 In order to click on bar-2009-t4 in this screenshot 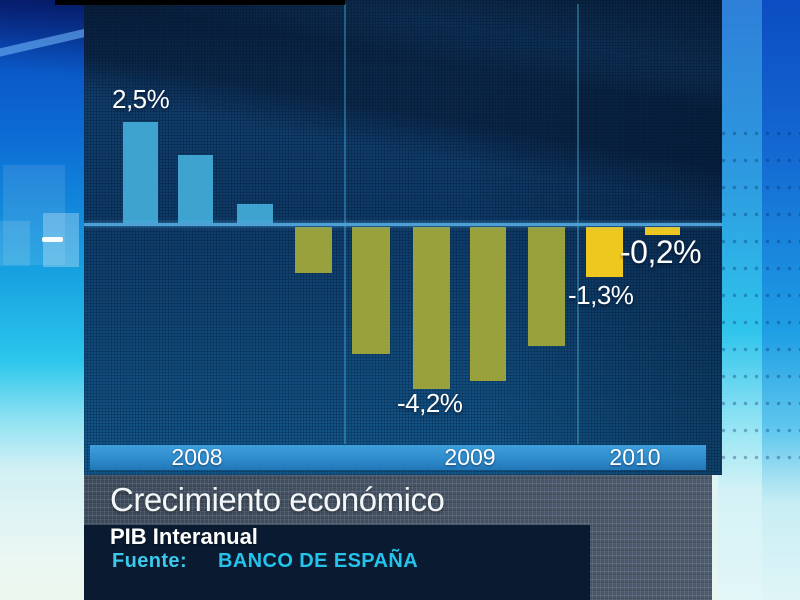, I will do `click(546, 286)`.